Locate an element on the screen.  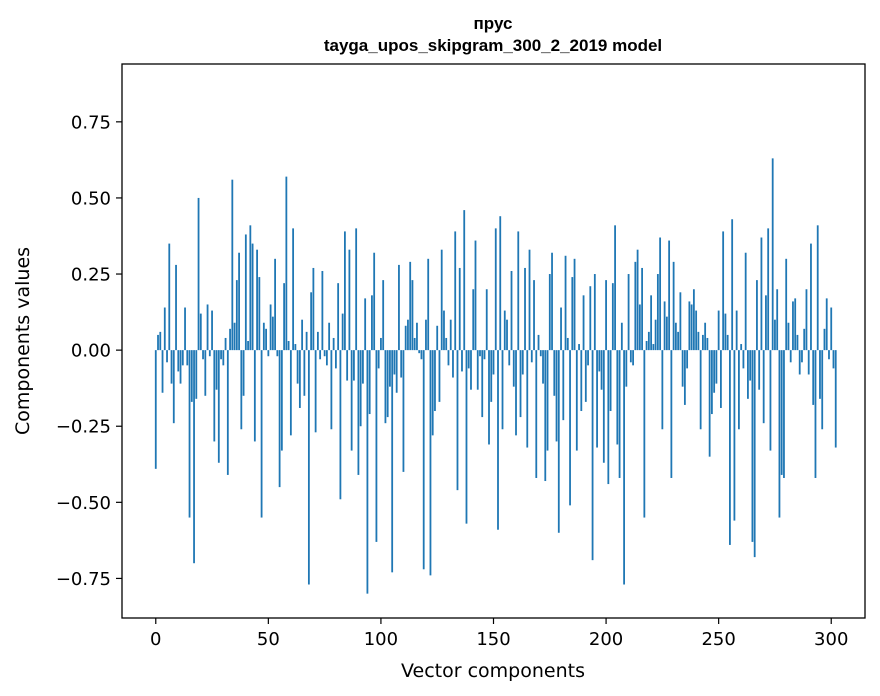
x-tick-label-5: 250 is located at coordinates (718, 639).